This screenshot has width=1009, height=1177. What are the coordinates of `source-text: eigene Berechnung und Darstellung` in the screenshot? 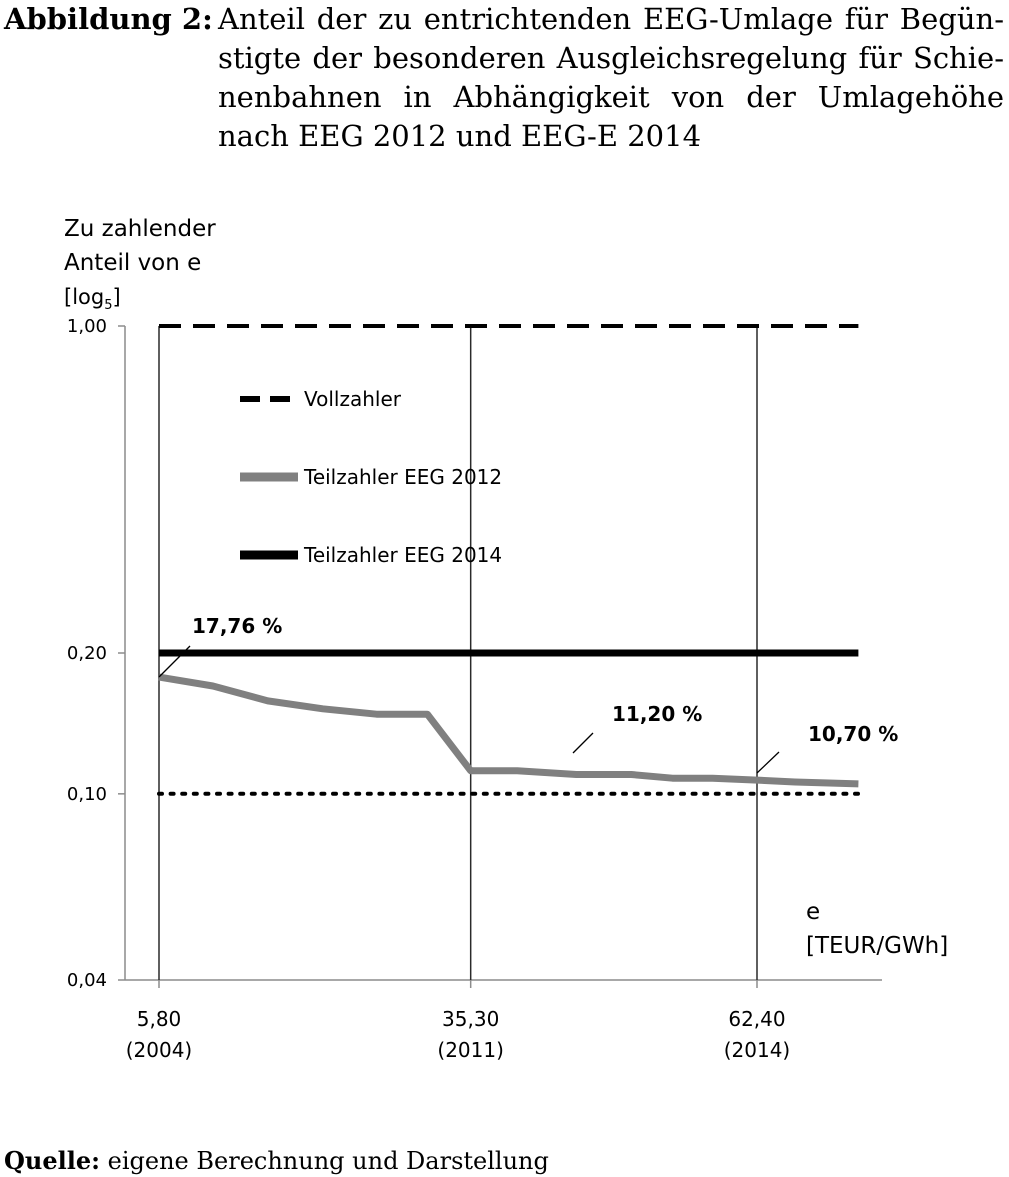 It's located at (328, 1161).